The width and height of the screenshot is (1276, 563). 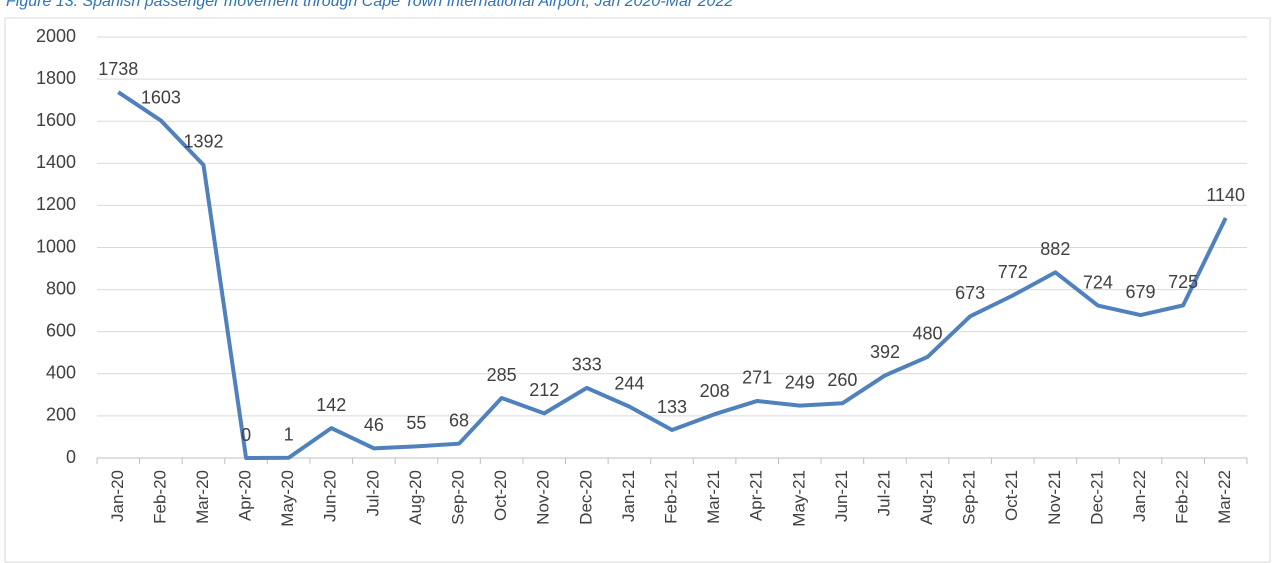 What do you see at coordinates (71, 457) in the screenshot?
I see `y-tick-label: 0` at bounding box center [71, 457].